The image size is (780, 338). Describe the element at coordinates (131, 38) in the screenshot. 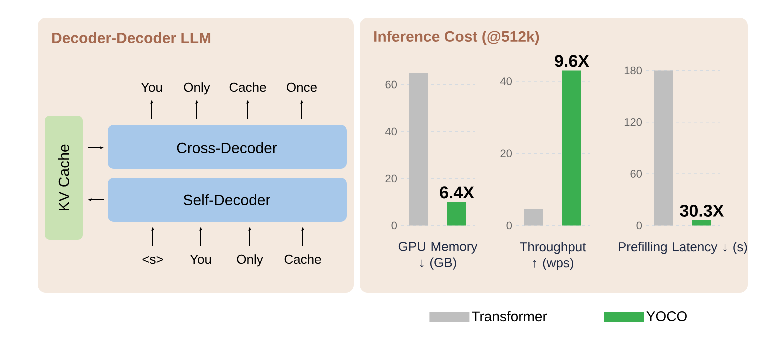

I see `text: Decoder-Decoder LLM` at that location.